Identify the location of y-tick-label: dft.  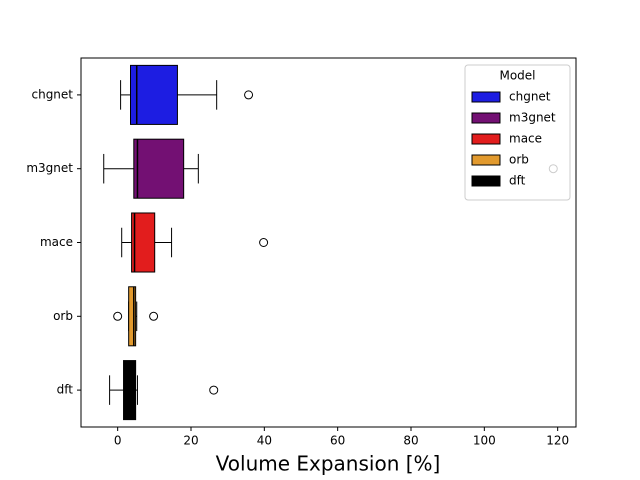
(65, 390).